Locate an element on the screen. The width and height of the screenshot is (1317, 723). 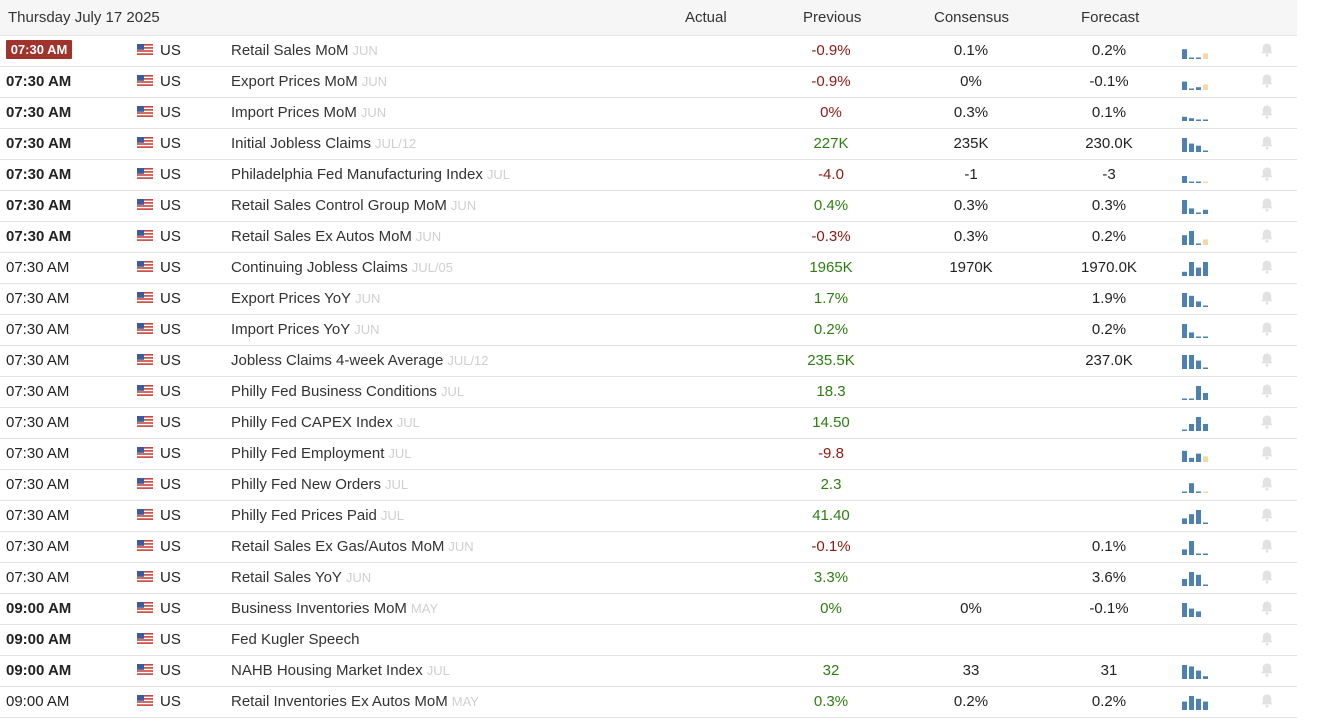
event-name: Fed Kugler Speech is located at coordinates (295, 639).